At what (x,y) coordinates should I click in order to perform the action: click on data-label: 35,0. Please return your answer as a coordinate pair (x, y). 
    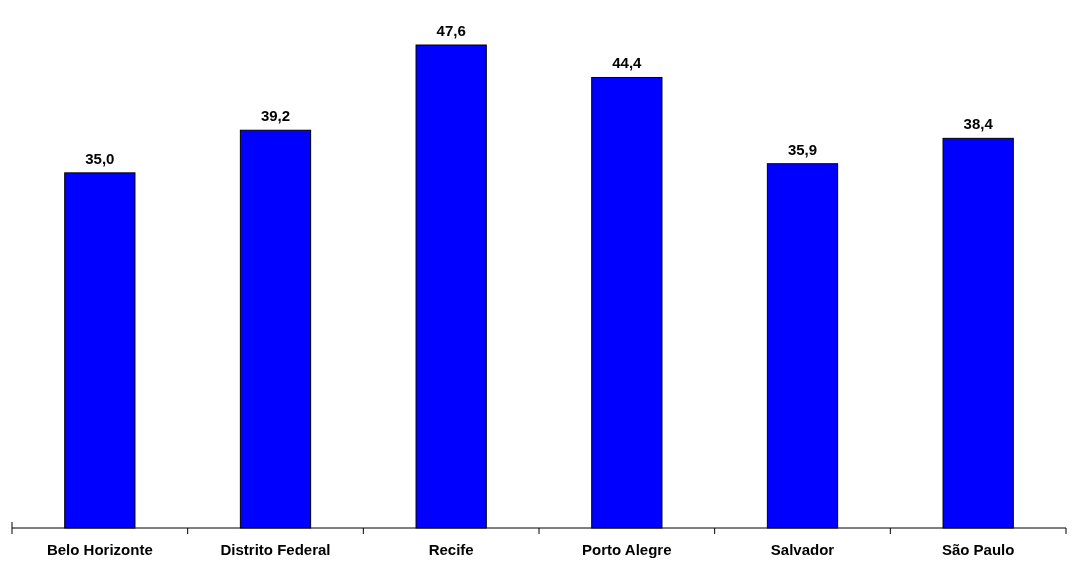
    Looking at the image, I should click on (100, 158).